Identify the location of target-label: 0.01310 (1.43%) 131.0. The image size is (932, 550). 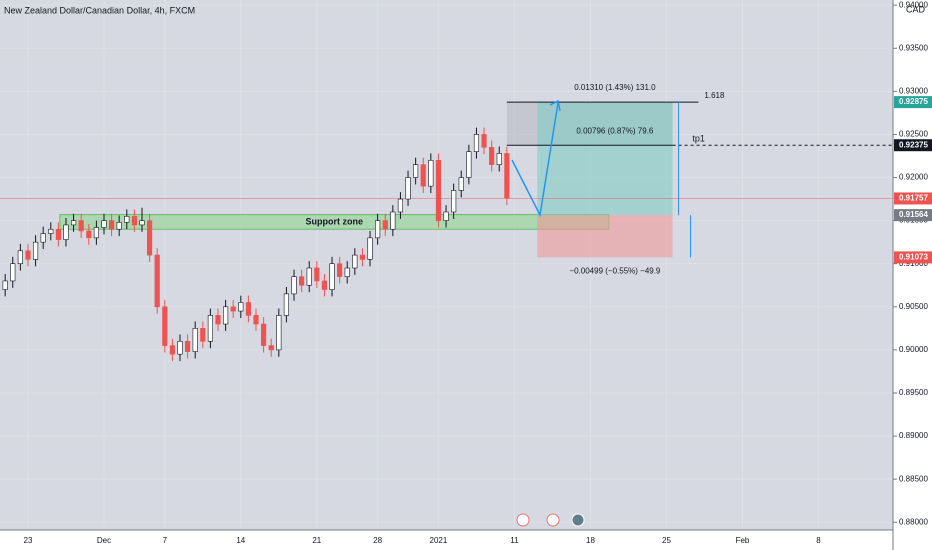
(615, 87).